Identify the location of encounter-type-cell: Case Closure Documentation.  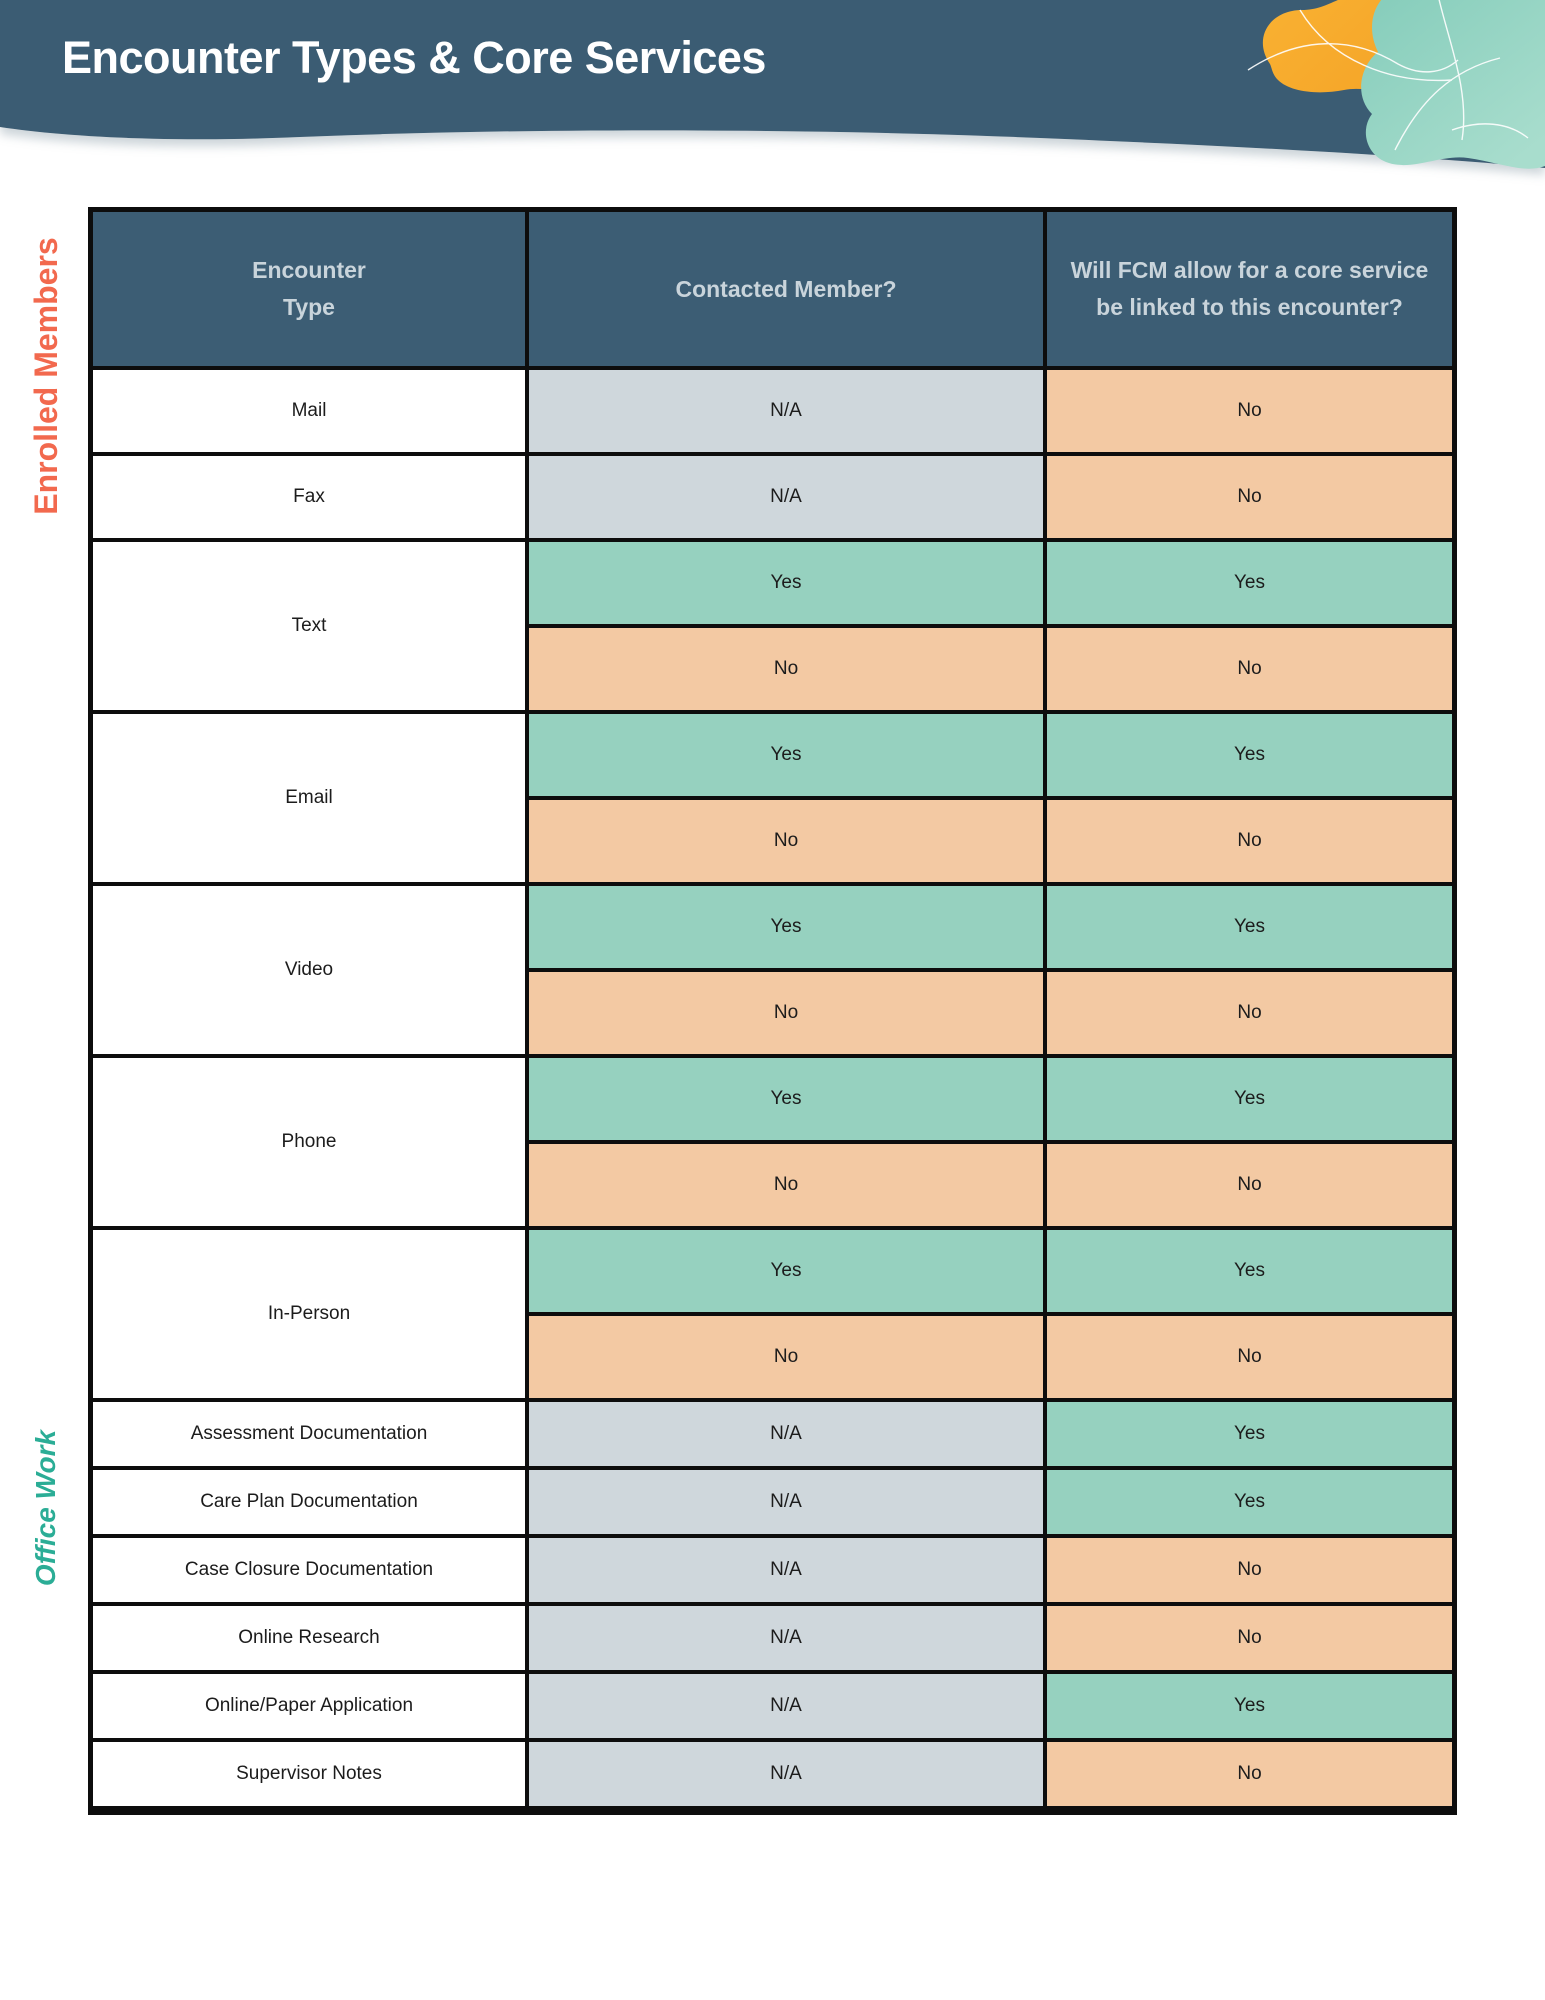
(309, 1570).